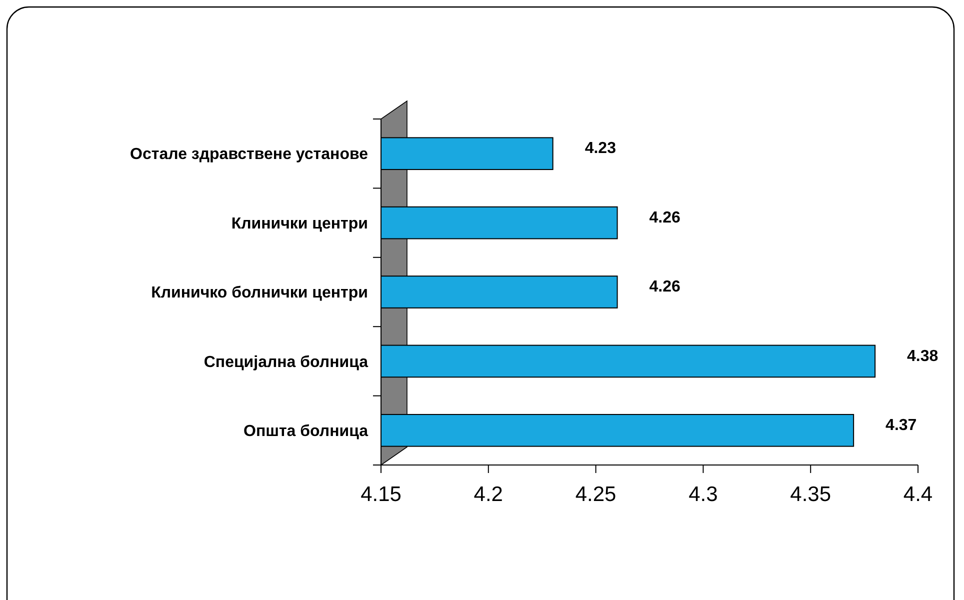  I want to click on x-tick-label: 4.35, so click(811, 494).